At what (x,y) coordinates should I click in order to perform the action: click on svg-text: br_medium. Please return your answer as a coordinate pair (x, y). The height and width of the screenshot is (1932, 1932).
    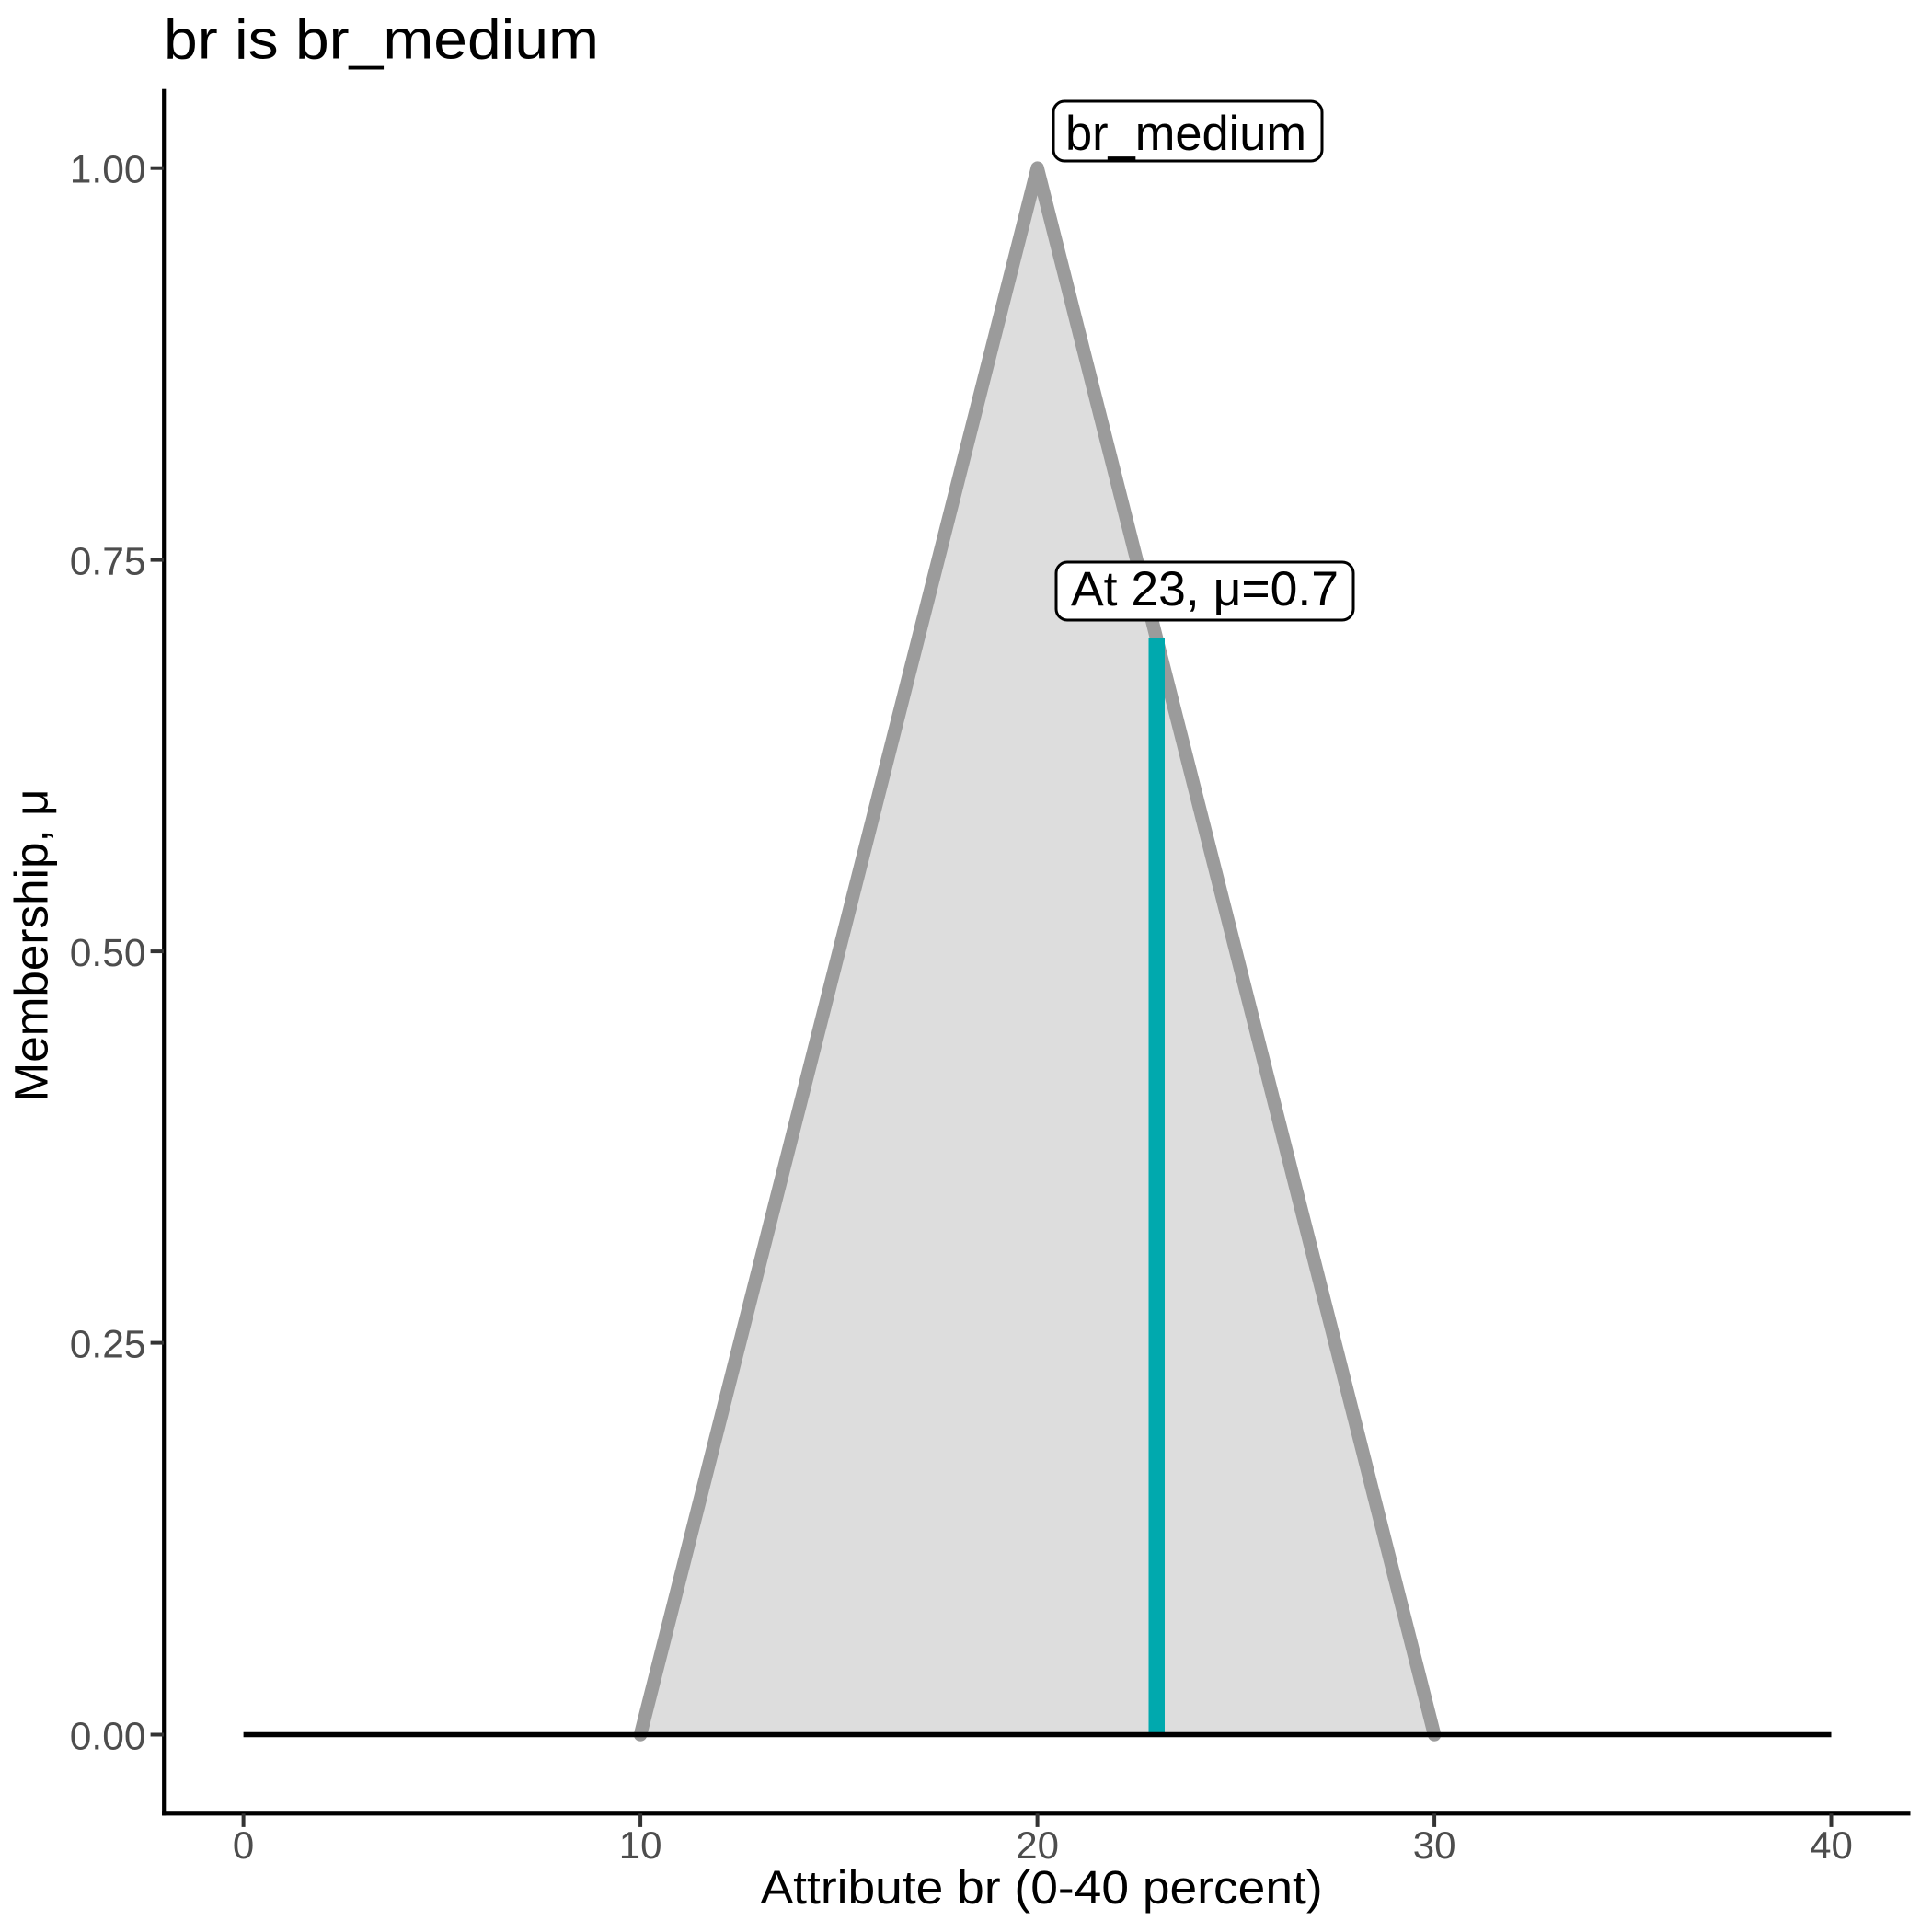
    Looking at the image, I should click on (1185, 134).